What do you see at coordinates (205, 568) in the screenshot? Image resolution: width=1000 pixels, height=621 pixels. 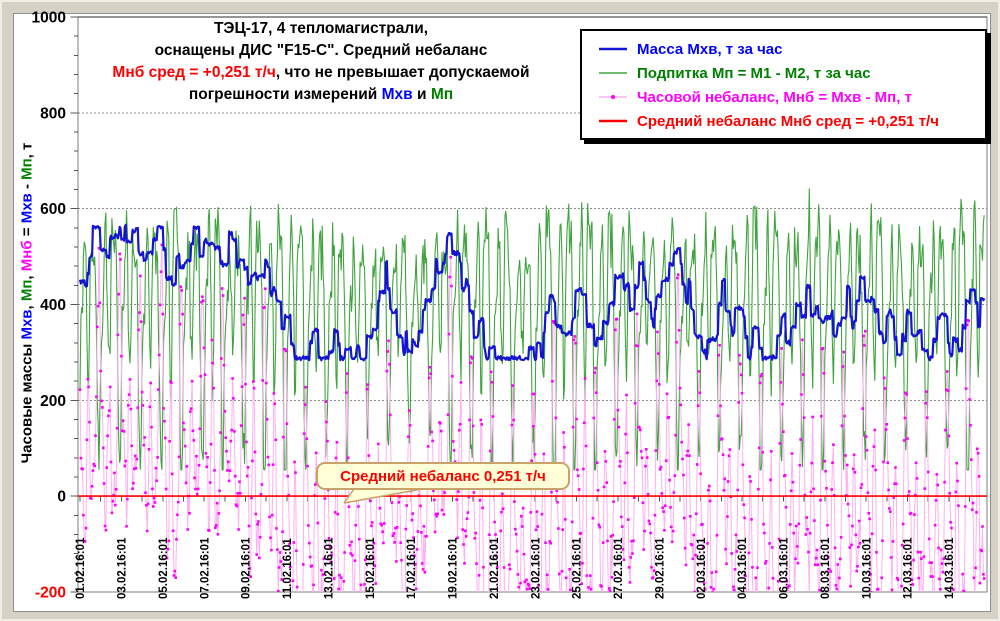 I see `x-tick-label: 07.02.16:01` at bounding box center [205, 568].